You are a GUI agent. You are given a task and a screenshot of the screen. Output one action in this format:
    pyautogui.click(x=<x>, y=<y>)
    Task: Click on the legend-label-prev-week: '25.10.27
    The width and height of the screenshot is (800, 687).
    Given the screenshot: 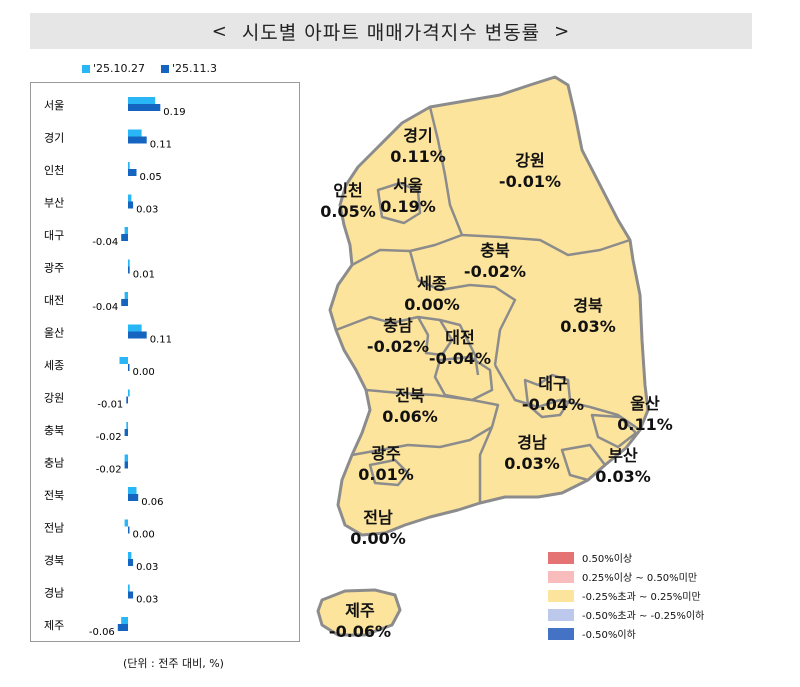 What is the action you would take?
    pyautogui.click(x=119, y=68)
    